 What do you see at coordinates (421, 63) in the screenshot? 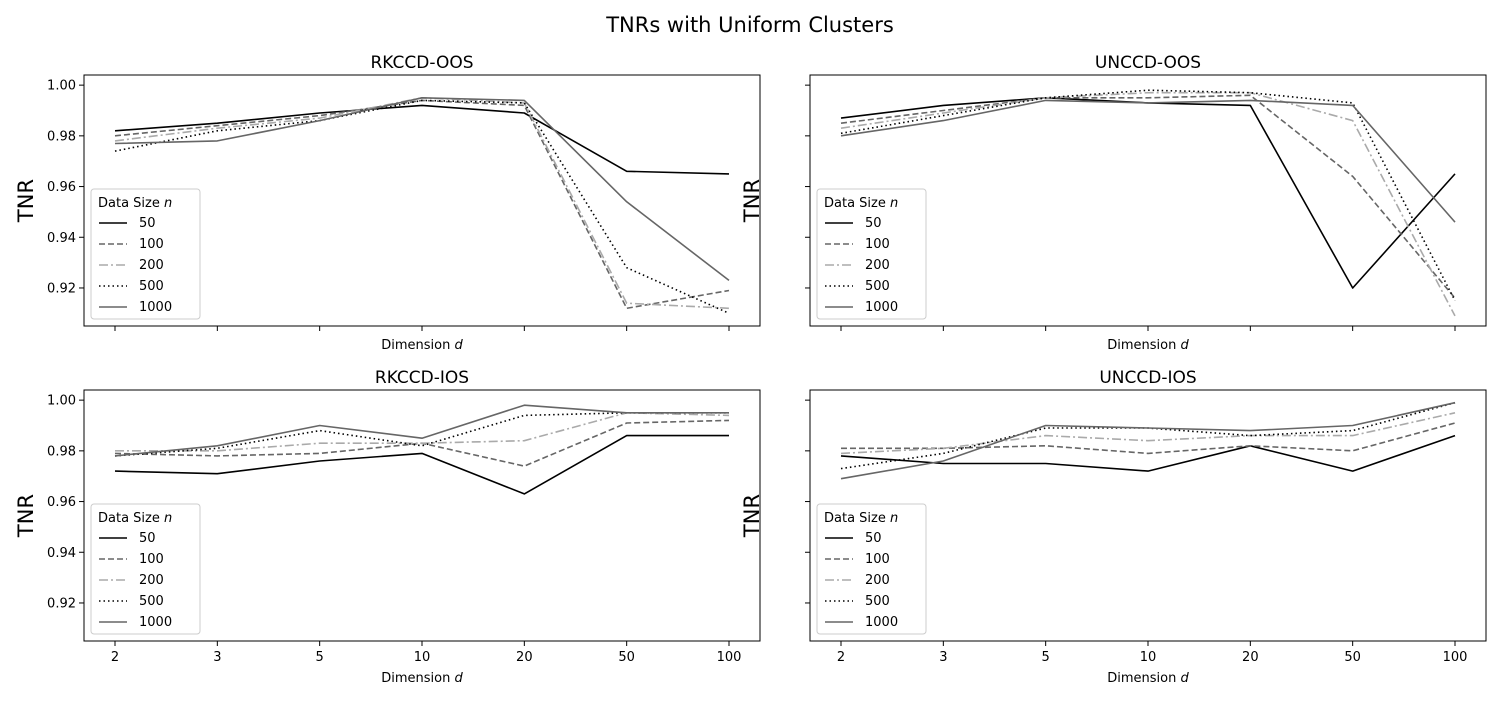
I see `panel-title: RKCCD-OOS` at bounding box center [421, 63].